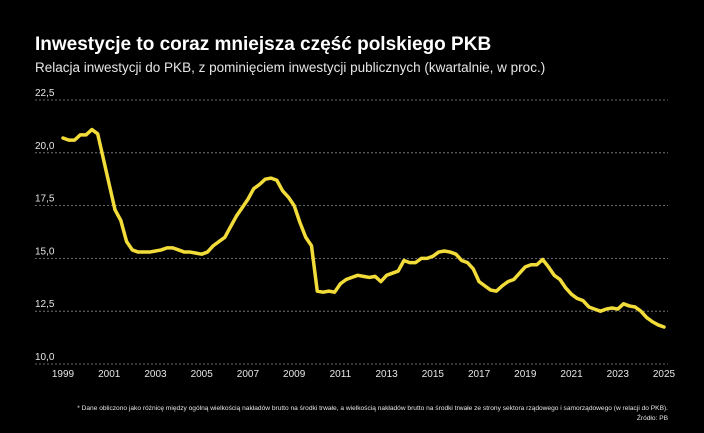 The width and height of the screenshot is (704, 433). Describe the element at coordinates (653, 417) in the screenshot. I see `source: Źródło: PB` at that location.